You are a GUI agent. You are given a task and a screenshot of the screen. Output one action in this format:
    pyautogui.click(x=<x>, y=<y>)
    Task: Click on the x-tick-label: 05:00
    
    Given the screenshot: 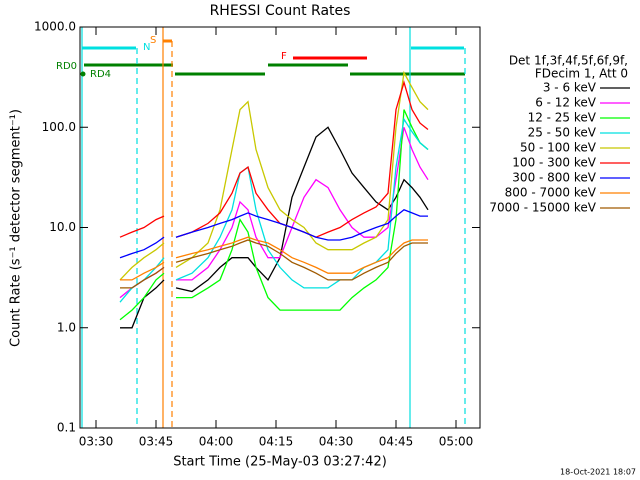 What is the action you would take?
    pyautogui.click(x=456, y=442)
    